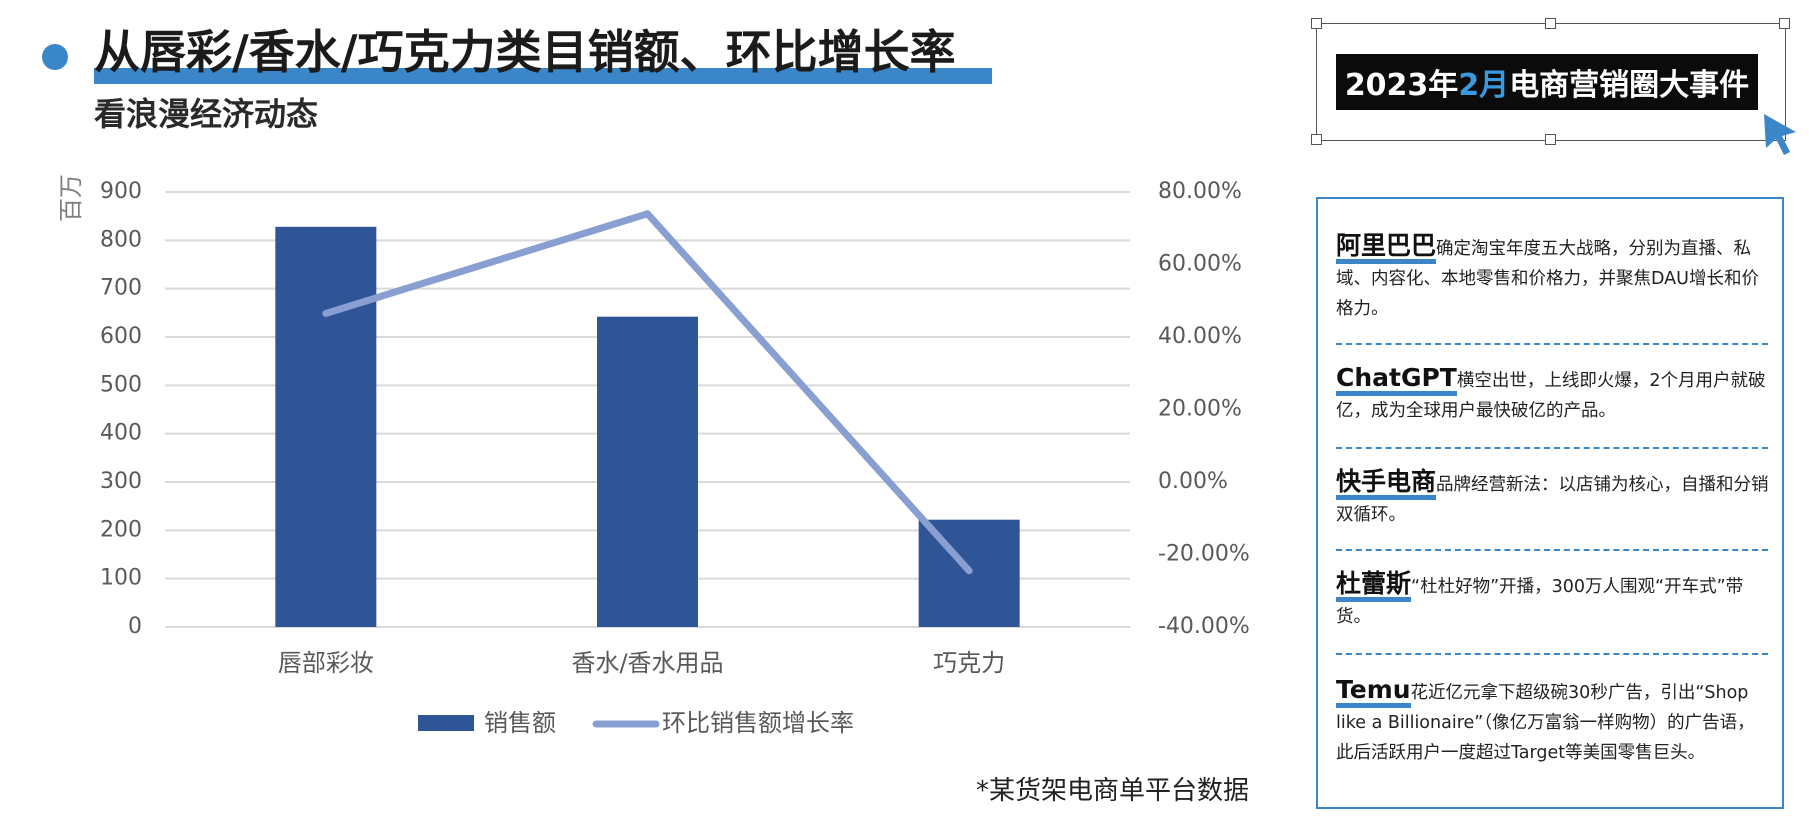  I want to click on y-axis-label: 百万, so click(71, 198).